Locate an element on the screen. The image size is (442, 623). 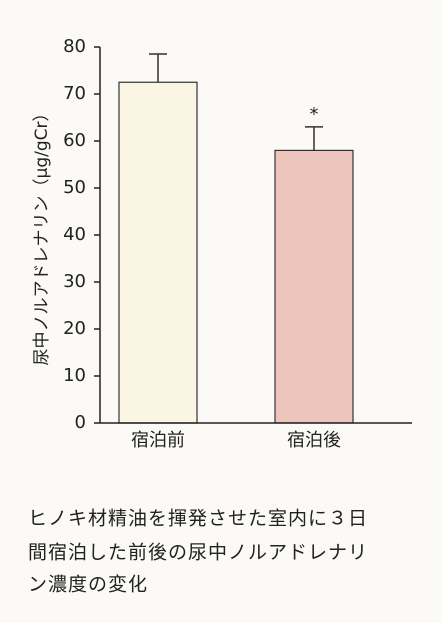
y-tick-label: 10 is located at coordinates (74, 375).